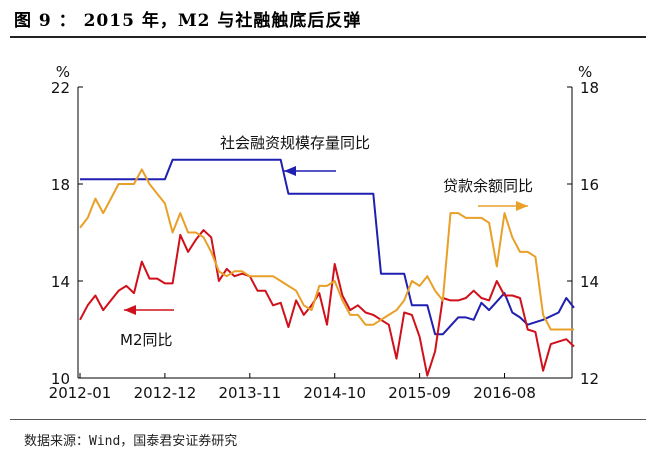 The width and height of the screenshot is (656, 462). What do you see at coordinates (419, 393) in the screenshot?
I see `x-tick-label-4: 2015-09` at bounding box center [419, 393].